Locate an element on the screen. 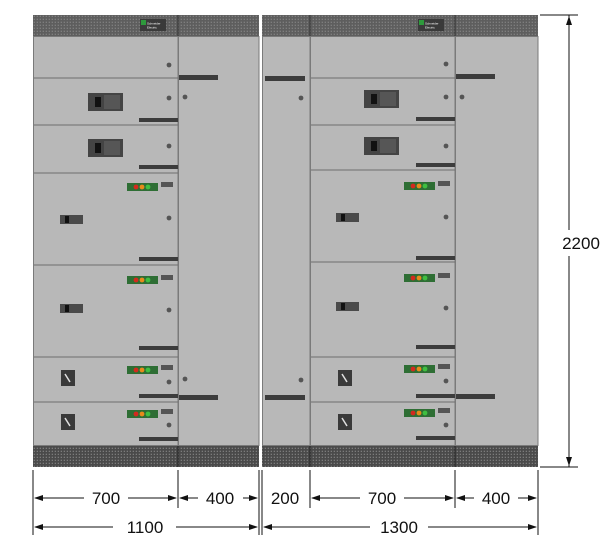  dim-label-left-700: 700 is located at coordinates (106, 498).